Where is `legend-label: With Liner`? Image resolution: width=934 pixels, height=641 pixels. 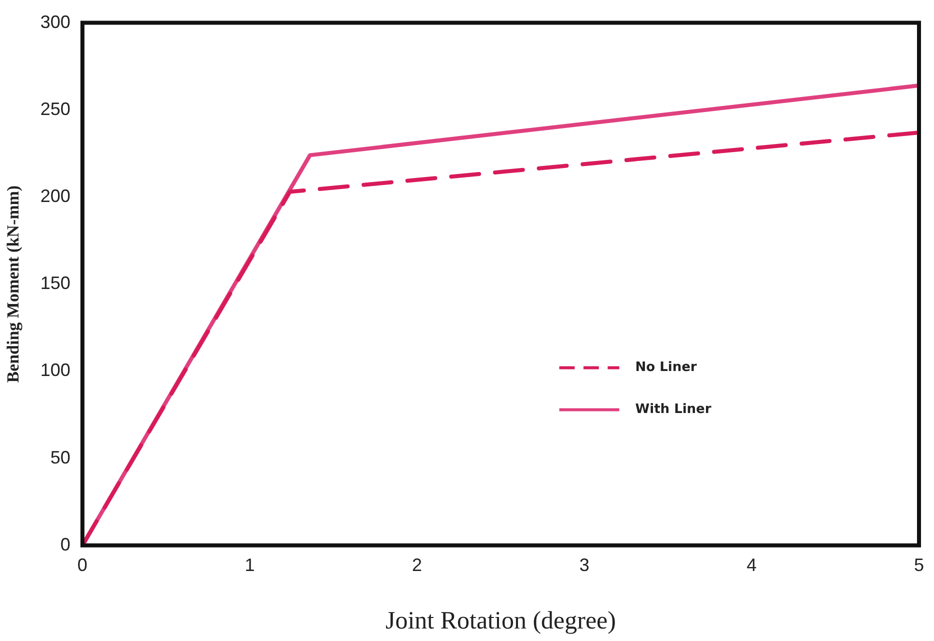 legend-label: With Liner is located at coordinates (673, 410).